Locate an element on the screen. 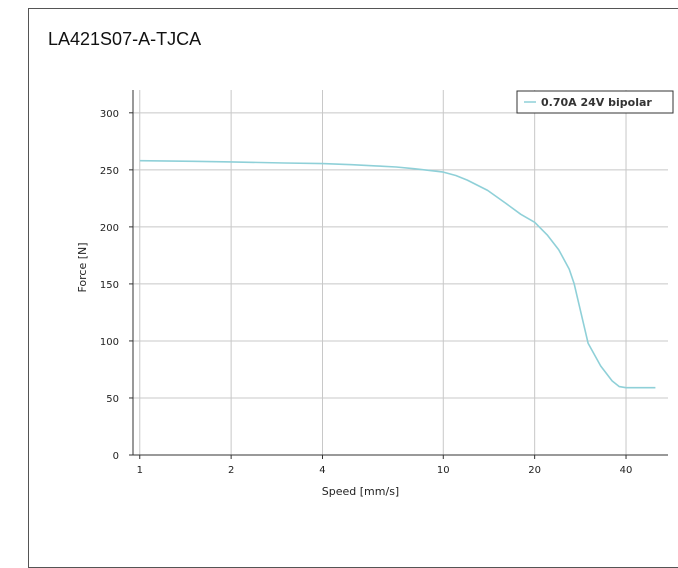 The width and height of the screenshot is (678, 568). y-tick-label: 0 is located at coordinates (116, 456).